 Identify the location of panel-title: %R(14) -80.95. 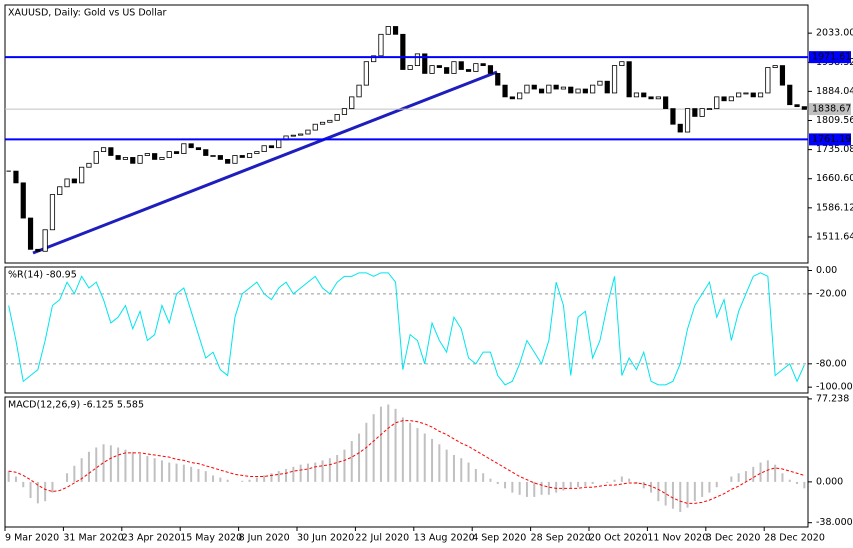
(42, 275).